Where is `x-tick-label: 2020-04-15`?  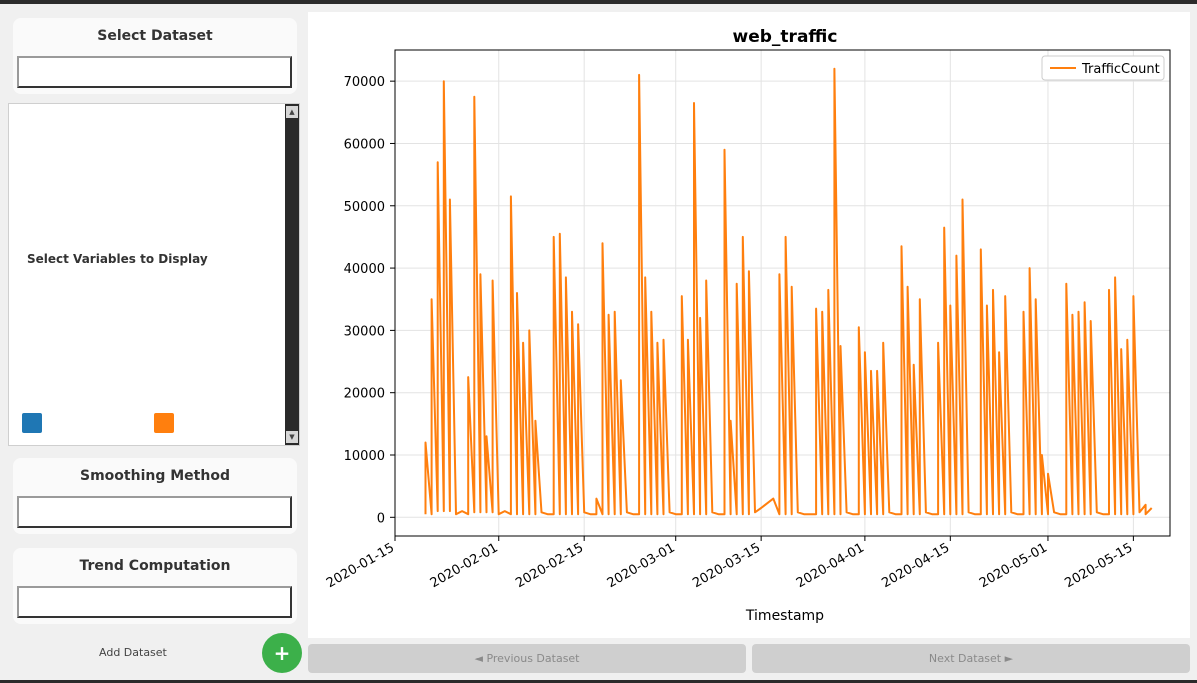 x-tick-label: 2020-04-15 is located at coordinates (915, 565).